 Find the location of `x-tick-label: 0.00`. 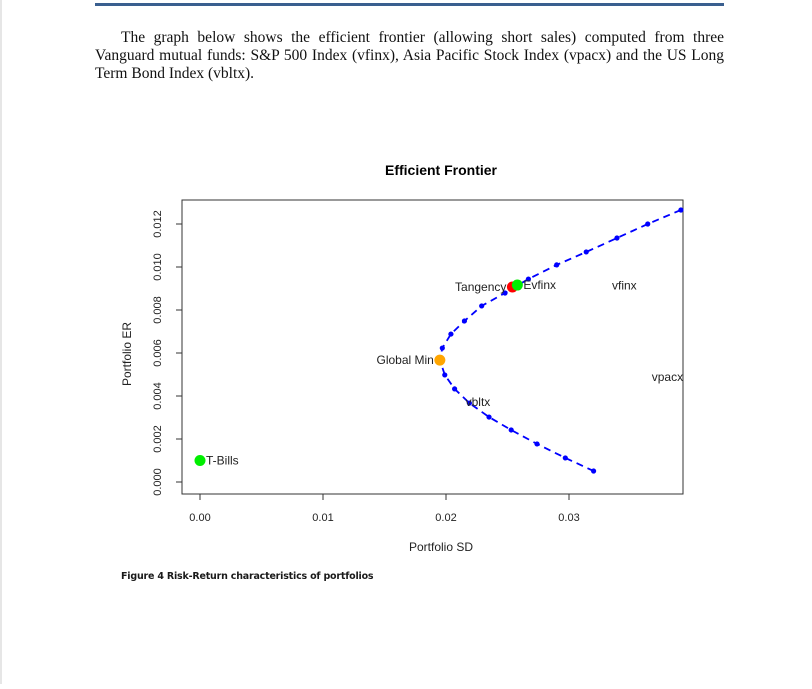

x-tick-label: 0.00 is located at coordinates (199, 518).